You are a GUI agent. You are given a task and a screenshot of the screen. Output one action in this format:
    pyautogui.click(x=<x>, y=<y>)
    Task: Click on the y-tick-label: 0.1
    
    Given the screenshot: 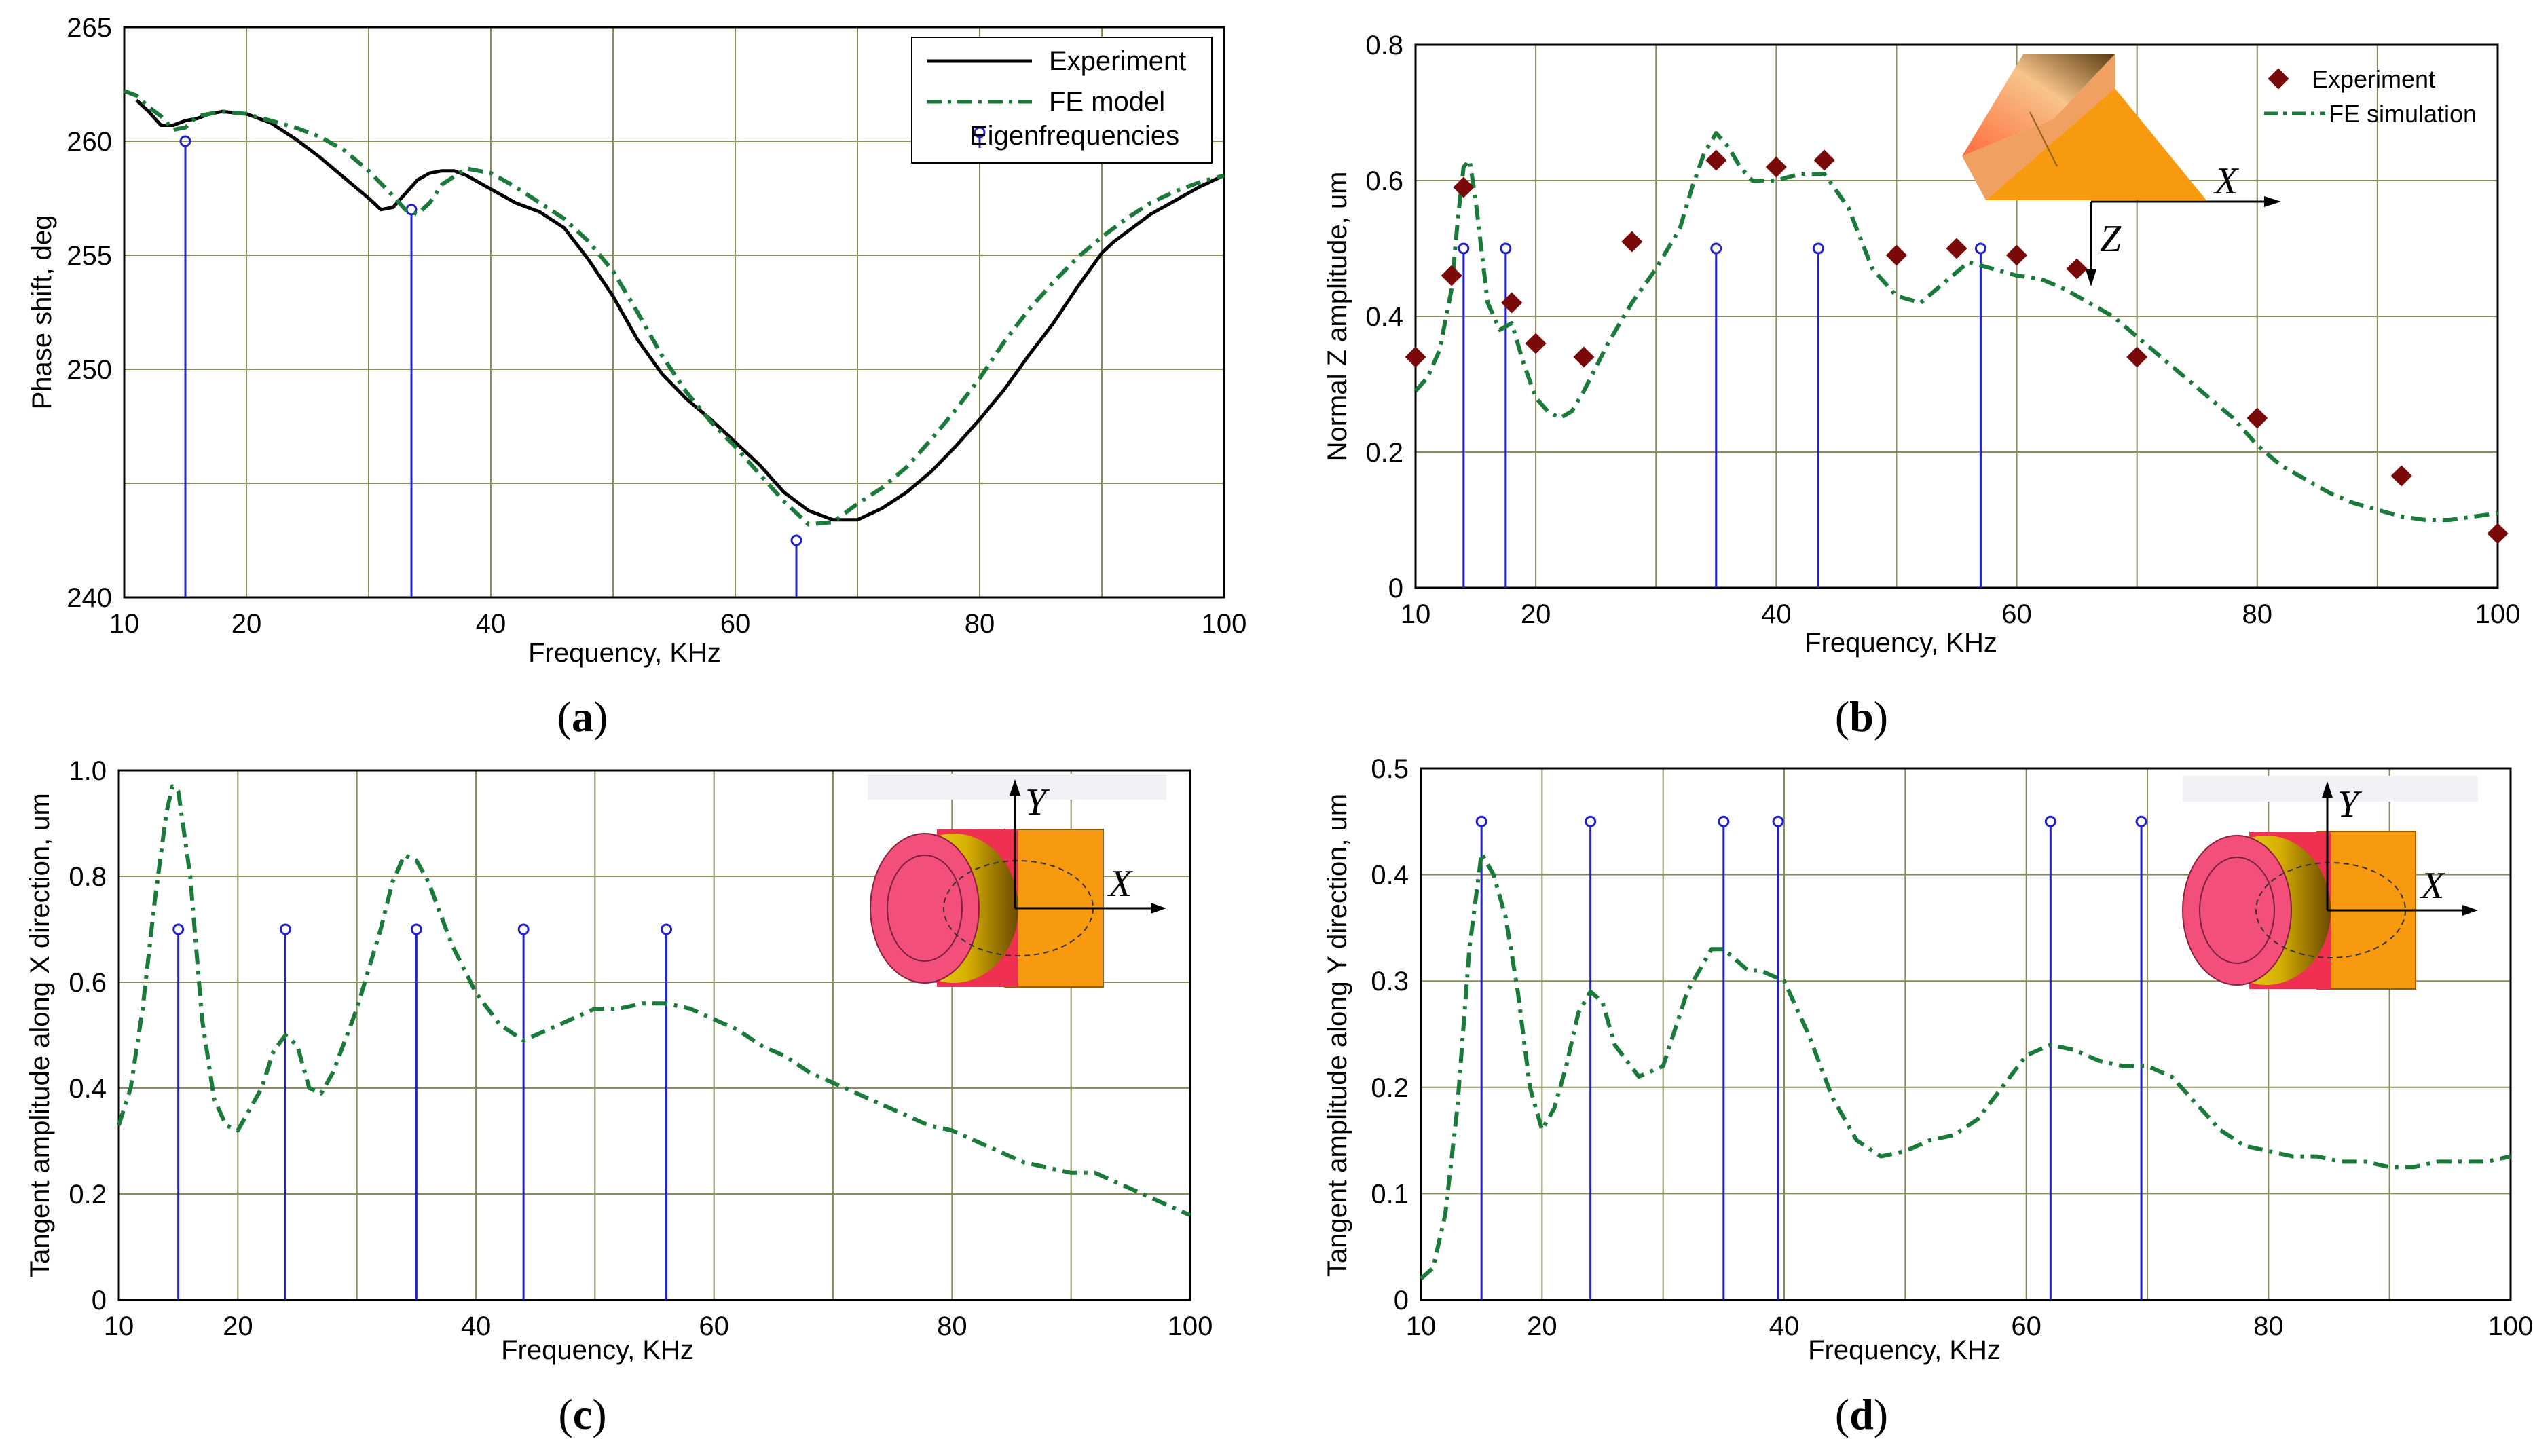 What is the action you would take?
    pyautogui.click(x=1390, y=1194)
    